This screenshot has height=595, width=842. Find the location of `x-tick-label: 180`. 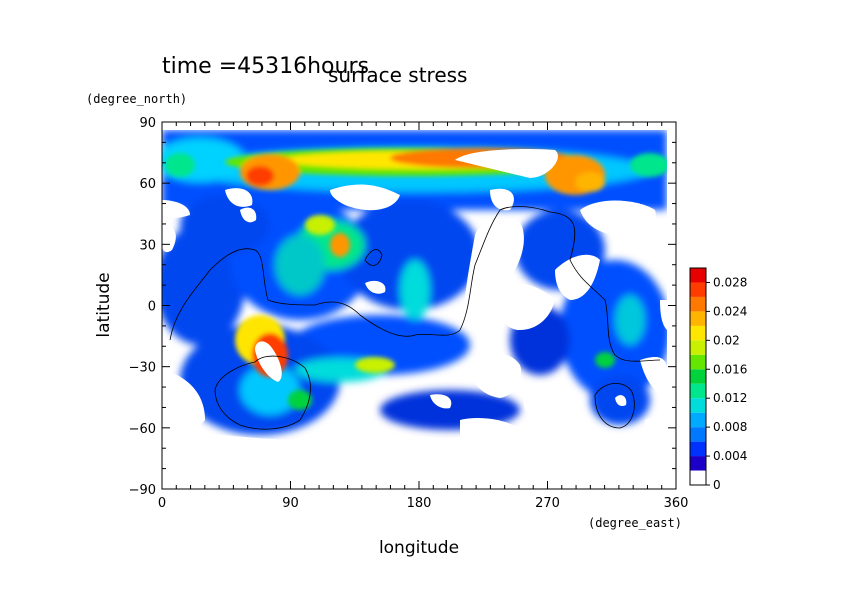

x-tick-label: 180 is located at coordinates (419, 503).